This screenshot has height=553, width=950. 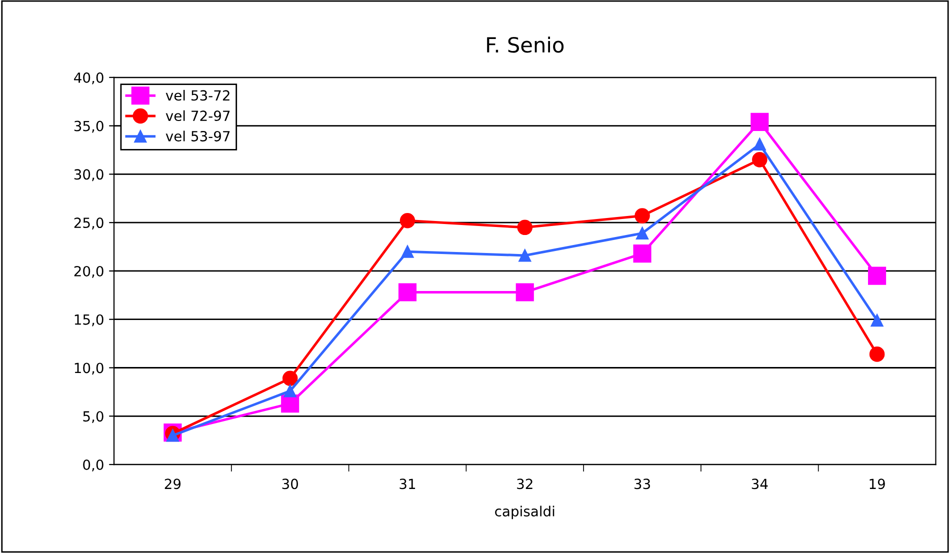 What do you see at coordinates (89, 272) in the screenshot?
I see `y-tick-label: 20,0` at bounding box center [89, 272].